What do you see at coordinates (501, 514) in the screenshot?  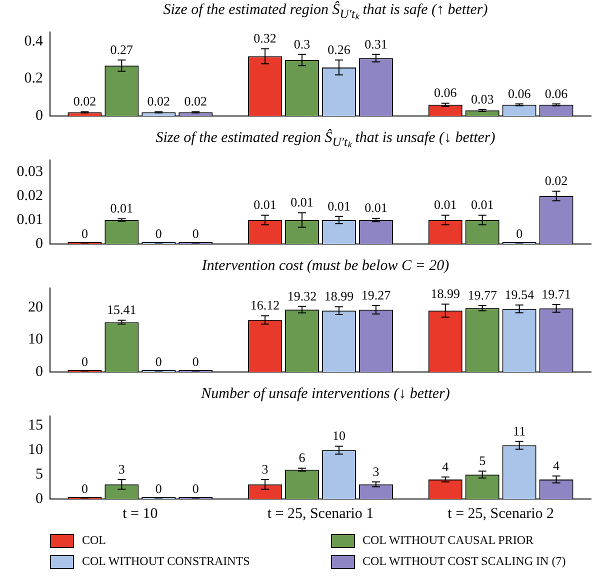 I see `x-tick-label: t = 25, Scenario 2` at bounding box center [501, 514].